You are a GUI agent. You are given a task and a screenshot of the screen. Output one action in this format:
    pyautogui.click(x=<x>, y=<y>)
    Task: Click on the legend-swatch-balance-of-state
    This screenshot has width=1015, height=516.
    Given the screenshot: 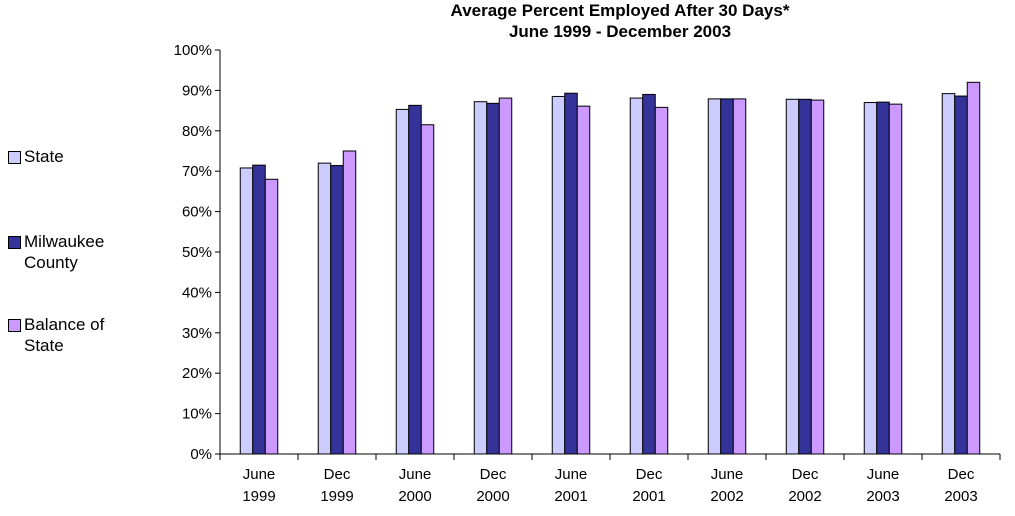 What is the action you would take?
    pyautogui.click(x=14, y=325)
    